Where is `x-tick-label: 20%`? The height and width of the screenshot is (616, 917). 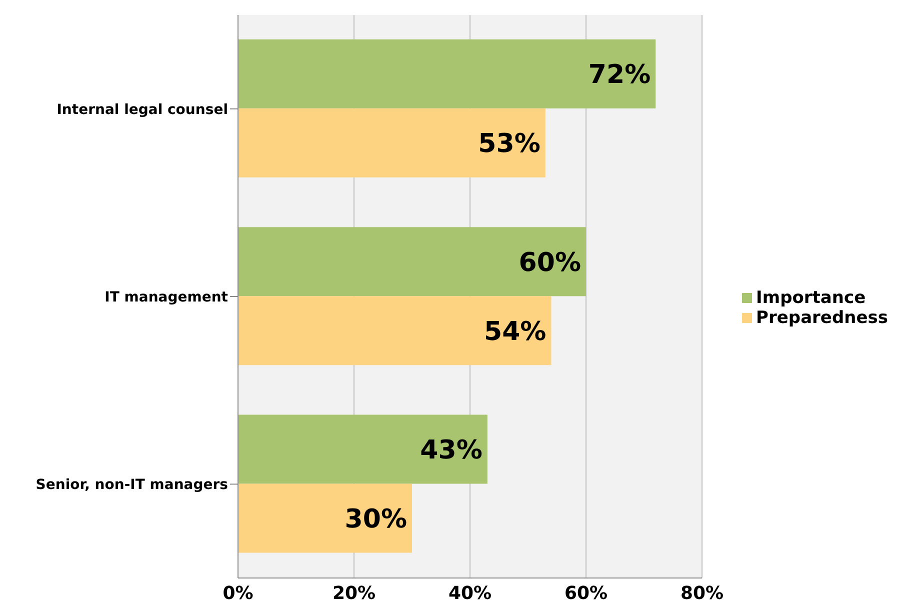
x-tick-label: 20% is located at coordinates (354, 593).